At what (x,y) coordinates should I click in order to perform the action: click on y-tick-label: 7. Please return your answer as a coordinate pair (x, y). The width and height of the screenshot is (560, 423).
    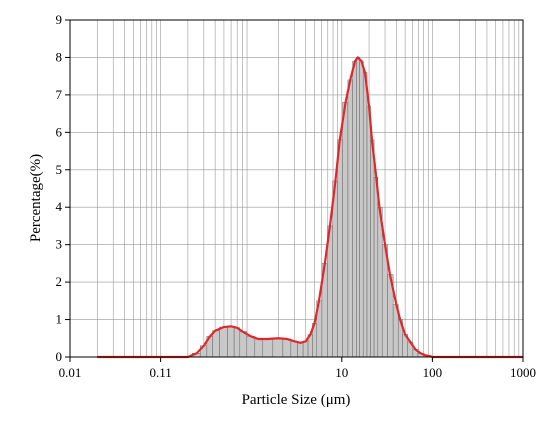
    Looking at the image, I should click on (59, 94).